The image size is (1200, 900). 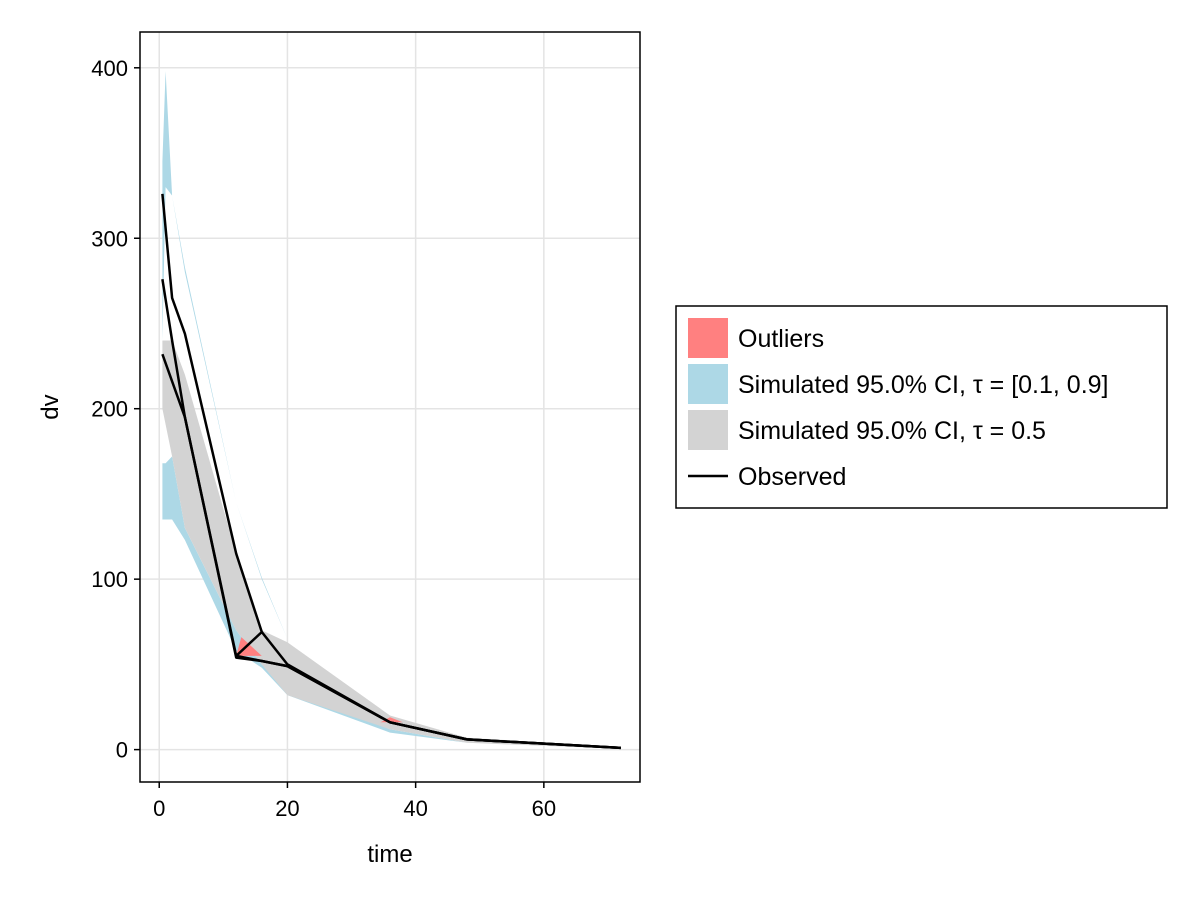 What do you see at coordinates (50, 406) in the screenshot?
I see `y-axis-title: dv` at bounding box center [50, 406].